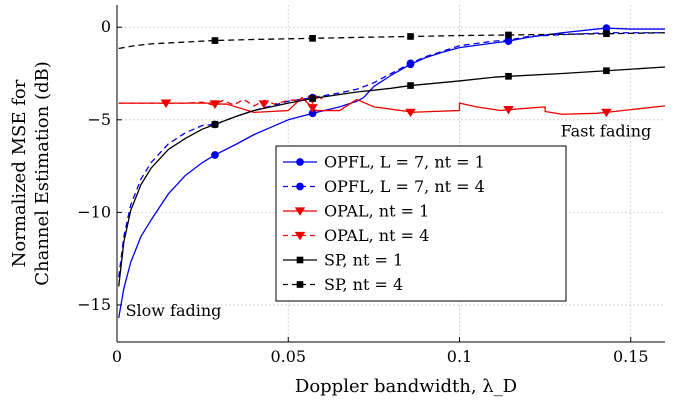 The width and height of the screenshot is (686, 403). Describe the element at coordinates (94, 211) in the screenshot. I see `y-tick-label: −10` at that location.